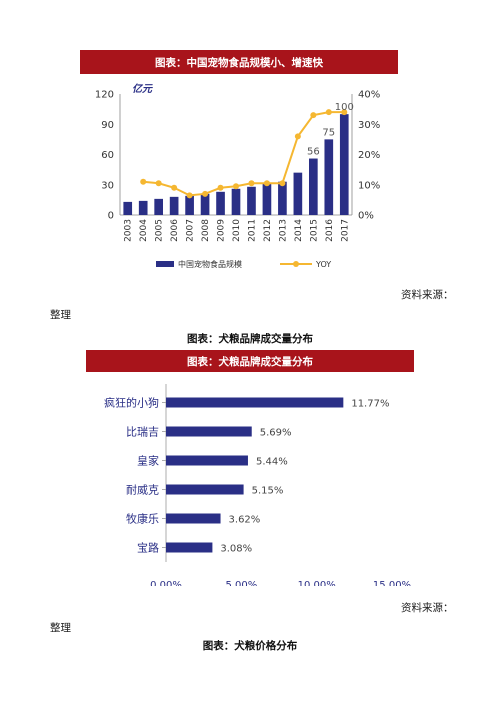 This screenshot has width=500, height=707. Describe the element at coordinates (313, 152) in the screenshot. I see `chart1-data-label: 56` at that location.